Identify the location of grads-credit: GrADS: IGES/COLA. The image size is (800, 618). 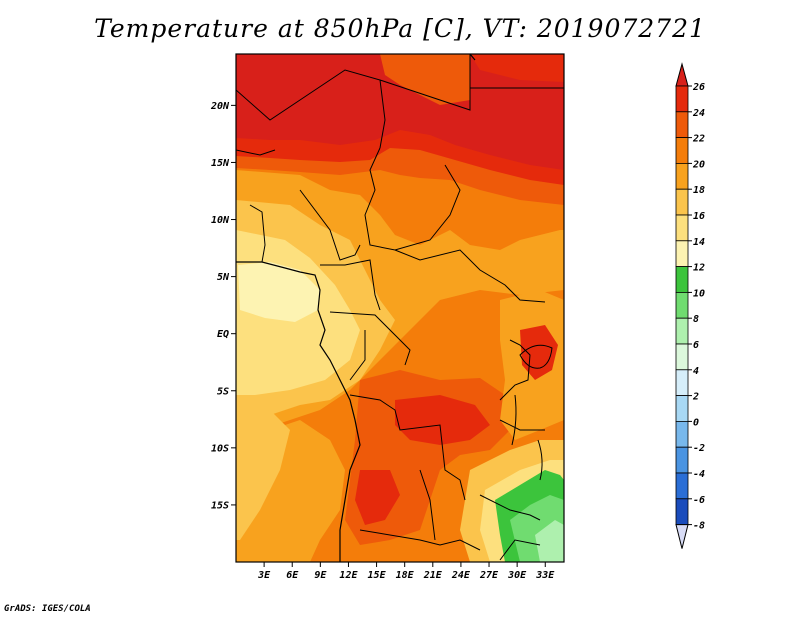
(47, 609).